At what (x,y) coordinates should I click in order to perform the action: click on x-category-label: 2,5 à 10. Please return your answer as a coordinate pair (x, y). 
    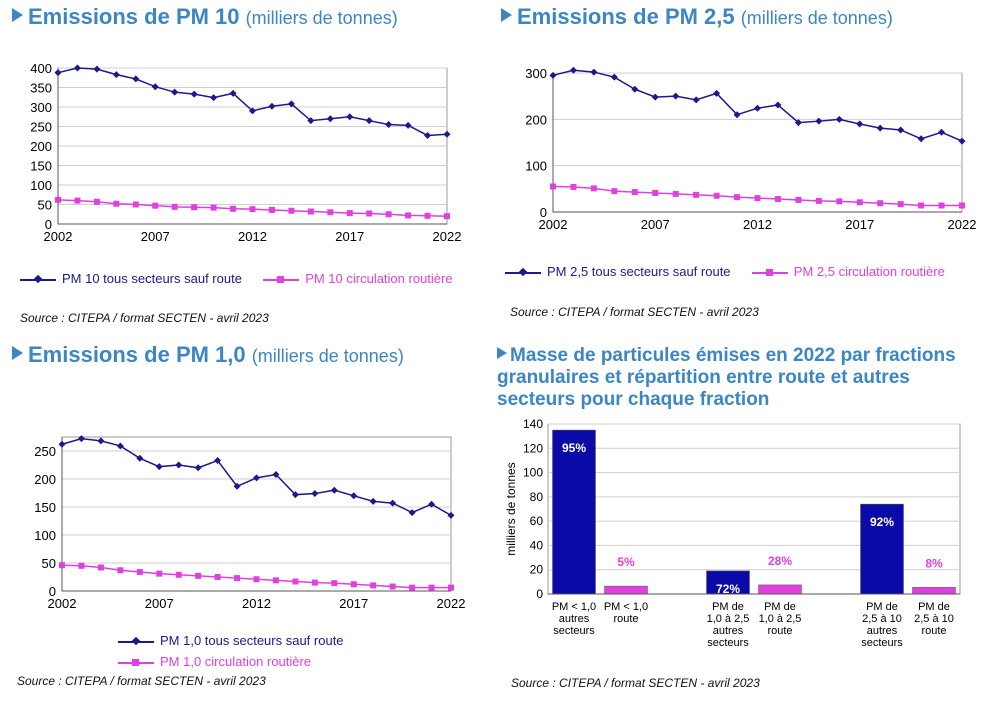
    Looking at the image, I should click on (882, 619).